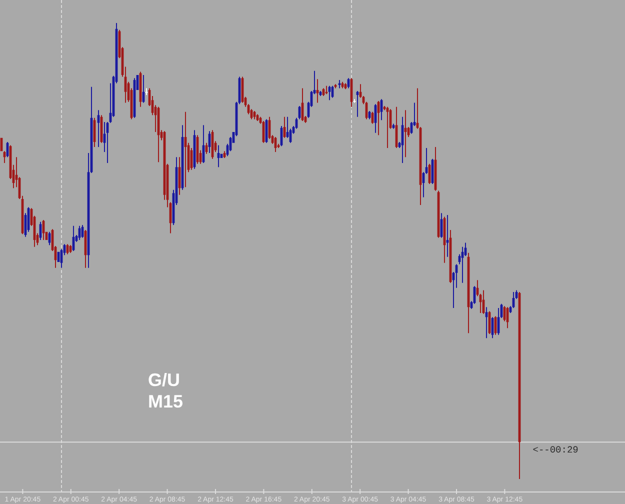 Image resolution: width=625 pixels, height=504 pixels. Describe the element at coordinates (164, 380) in the screenshot. I see `annotation: G/U` at that location.